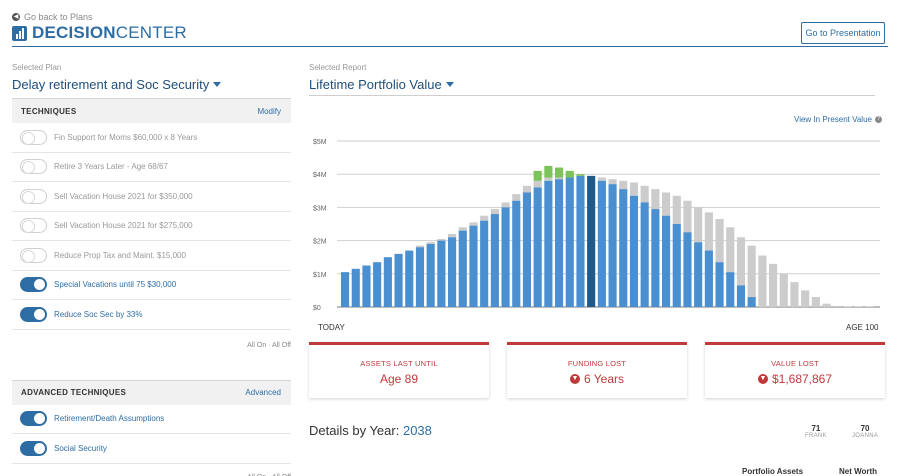  What do you see at coordinates (269, 345) in the screenshot?
I see `techniques-all-on-off: All On · All Off` at bounding box center [269, 345].